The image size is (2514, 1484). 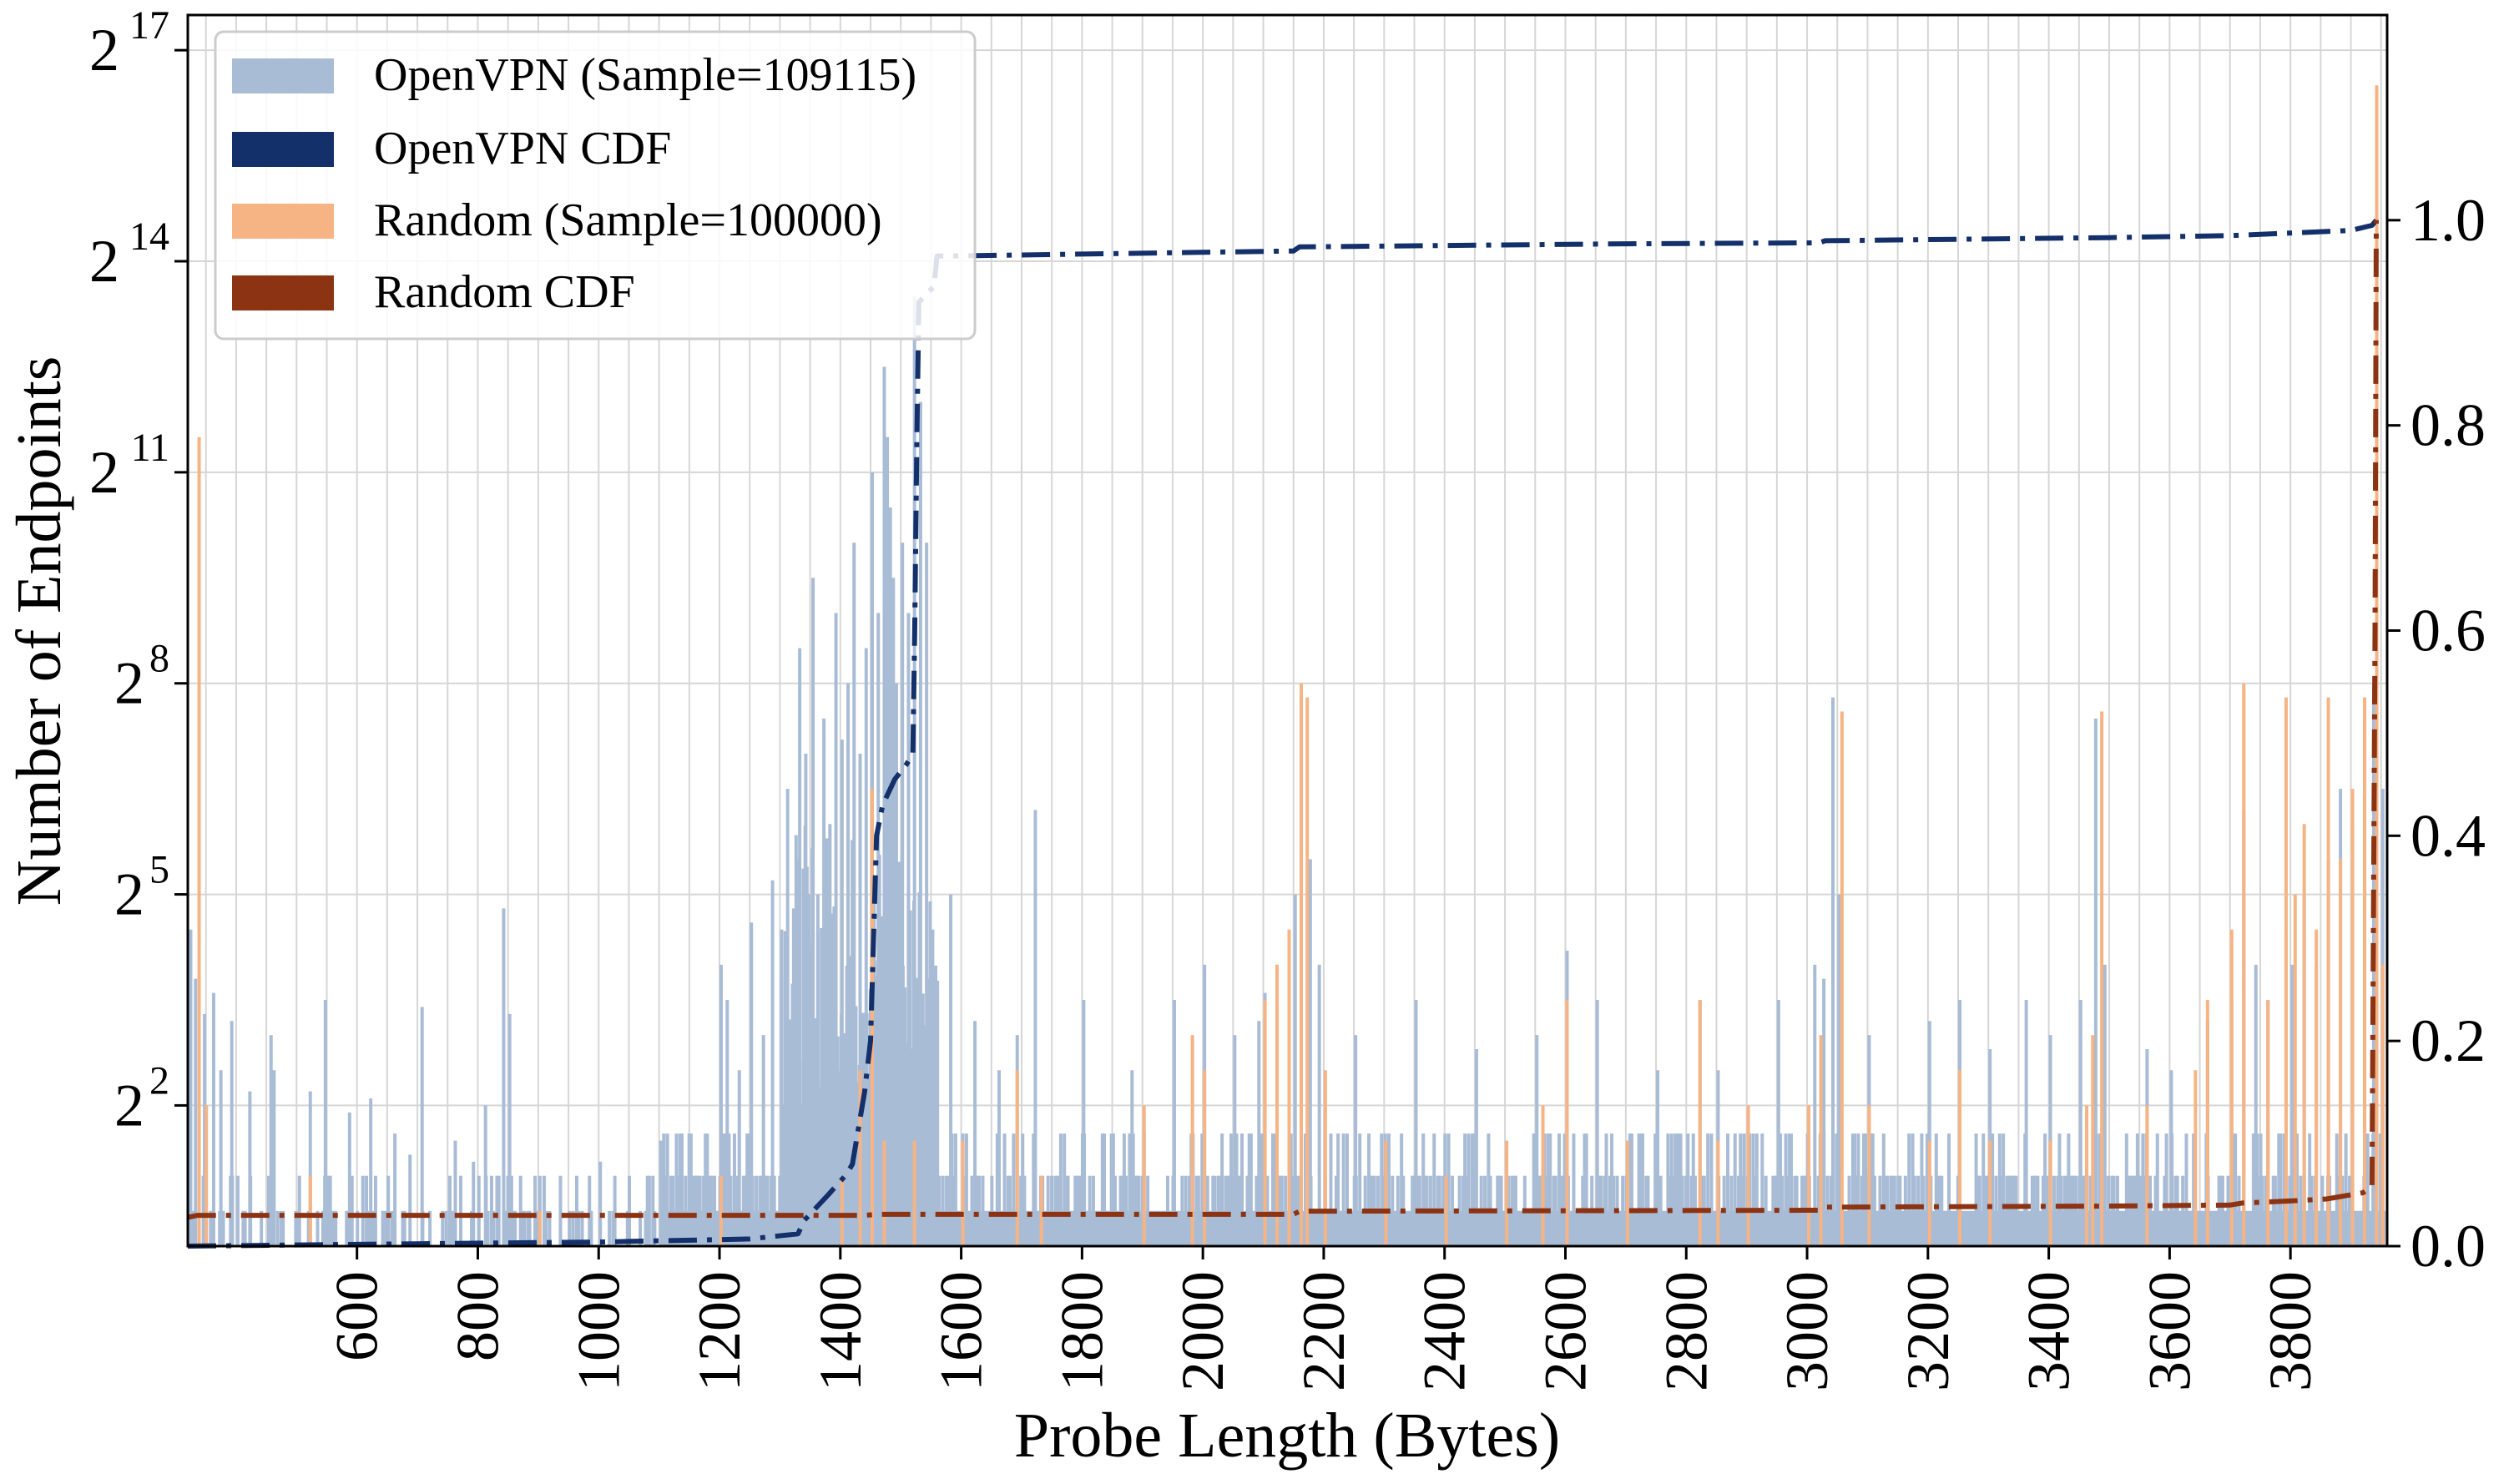 What do you see at coordinates (1287, 1436) in the screenshot?
I see `x-axis-label: Probe Length (Bytes)` at bounding box center [1287, 1436].